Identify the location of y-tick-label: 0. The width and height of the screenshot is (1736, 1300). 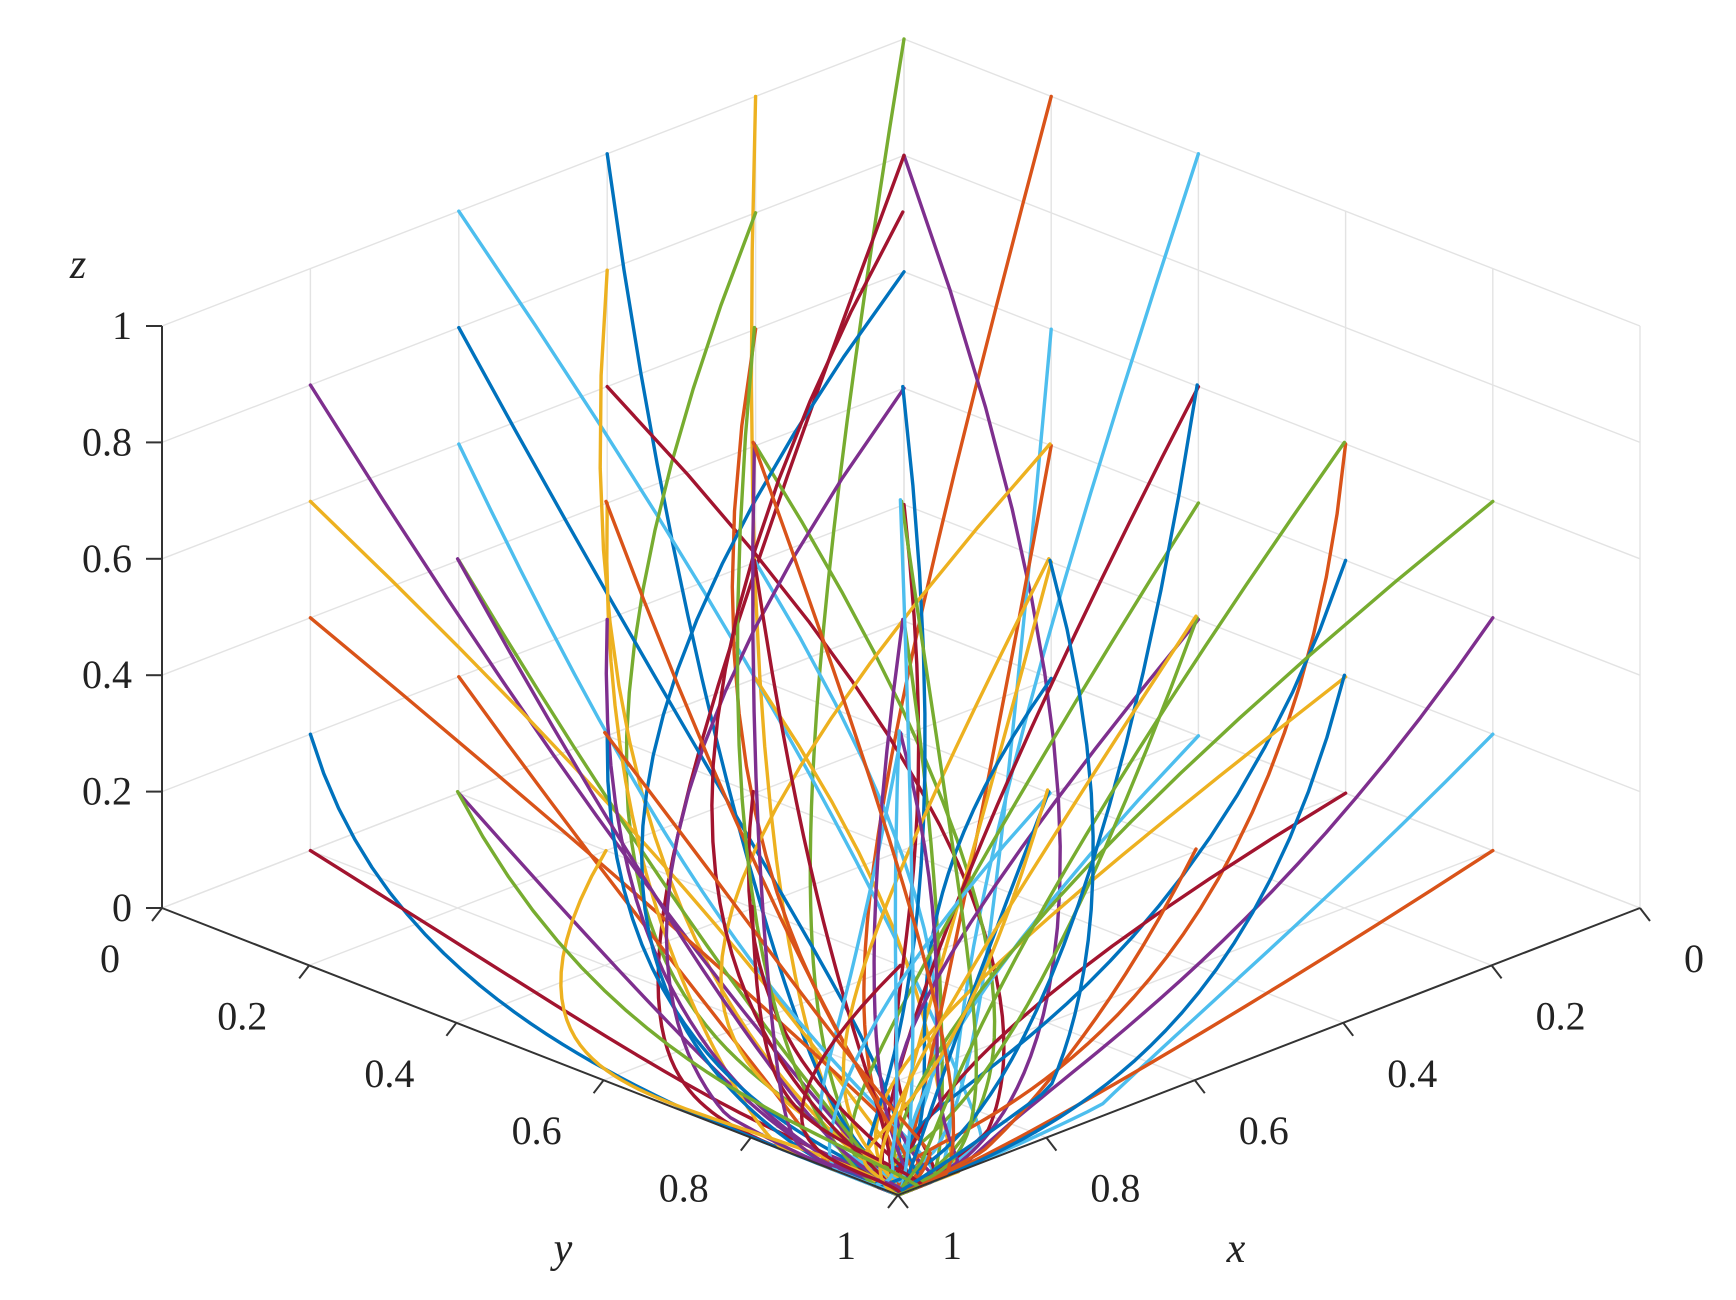
(110, 958).